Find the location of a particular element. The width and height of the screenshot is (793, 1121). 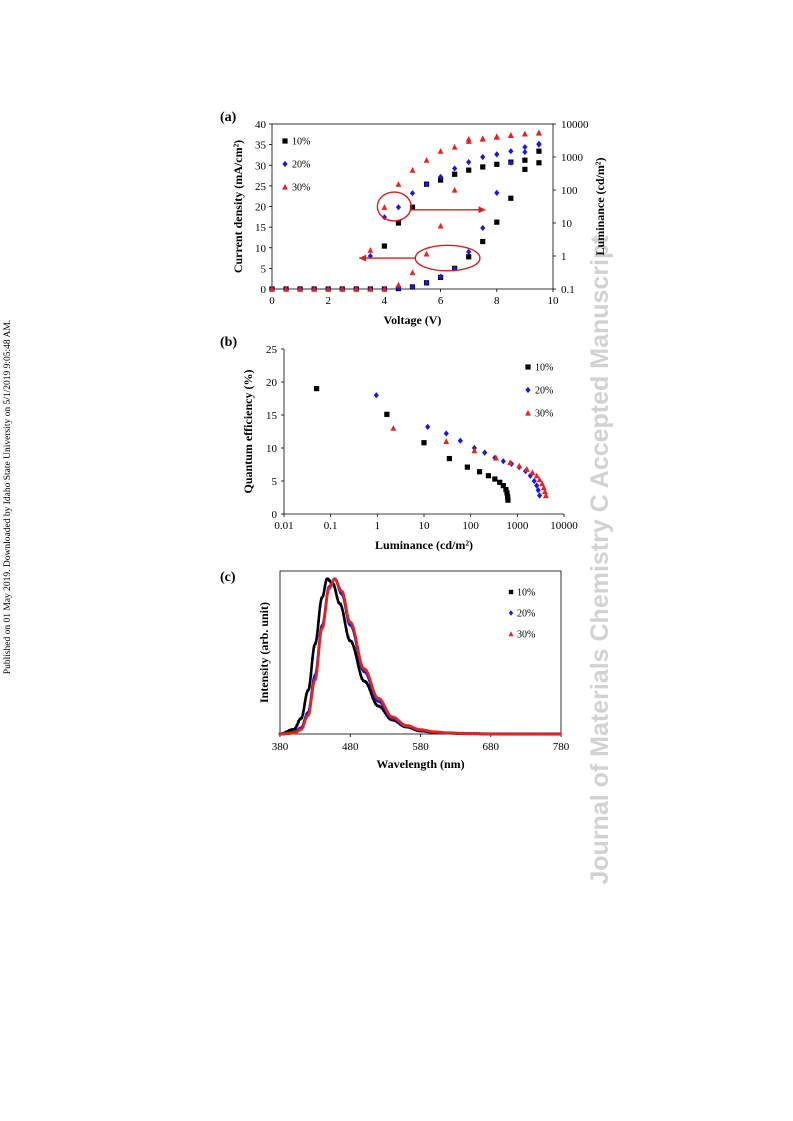

y-tick-label-a: 0 is located at coordinates (264, 290).